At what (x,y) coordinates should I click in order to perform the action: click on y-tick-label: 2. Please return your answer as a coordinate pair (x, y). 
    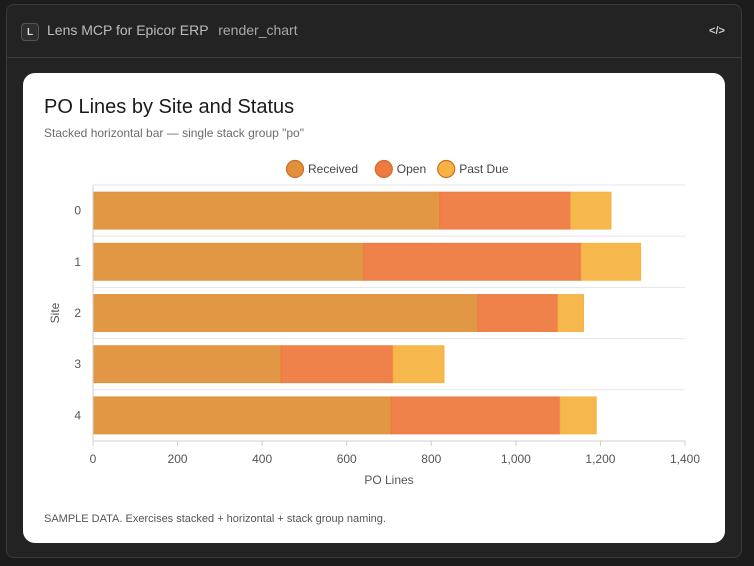
    Looking at the image, I should click on (77, 313).